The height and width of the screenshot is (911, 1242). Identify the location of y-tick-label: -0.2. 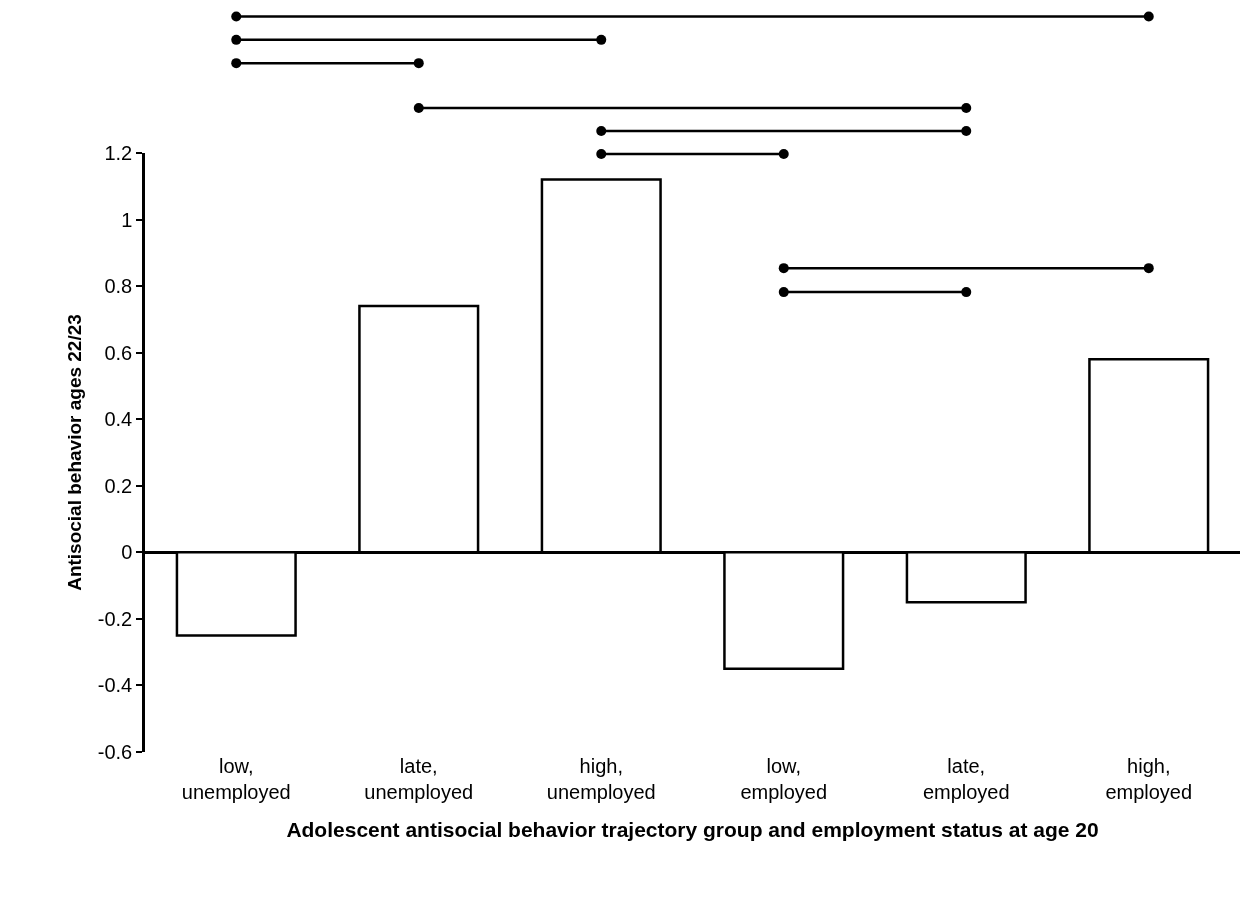
(115, 618).